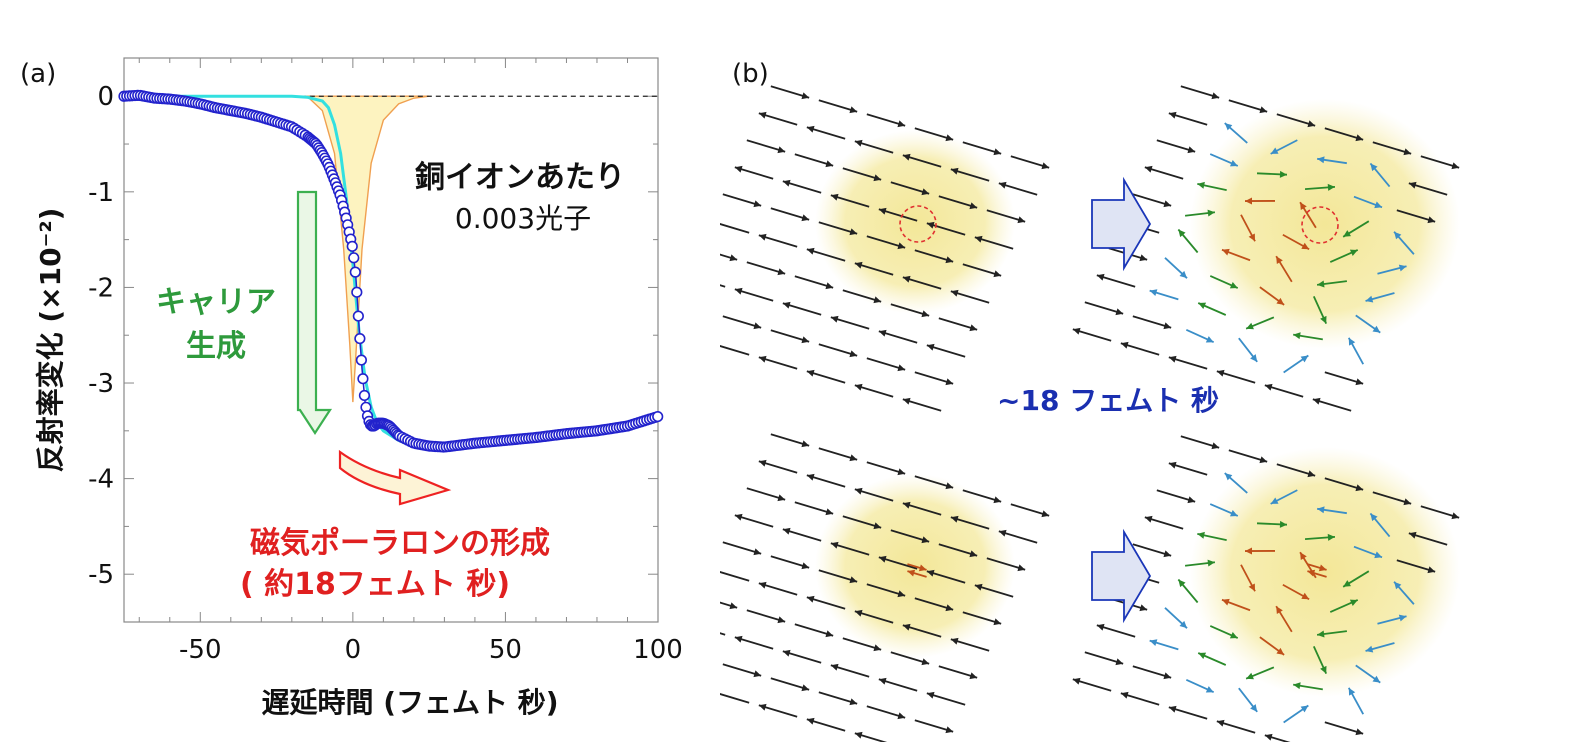 The image size is (1570, 746). Describe the element at coordinates (520, 177) in the screenshot. I see `photon-annotation-line1: 銅イオンあたり` at that location.